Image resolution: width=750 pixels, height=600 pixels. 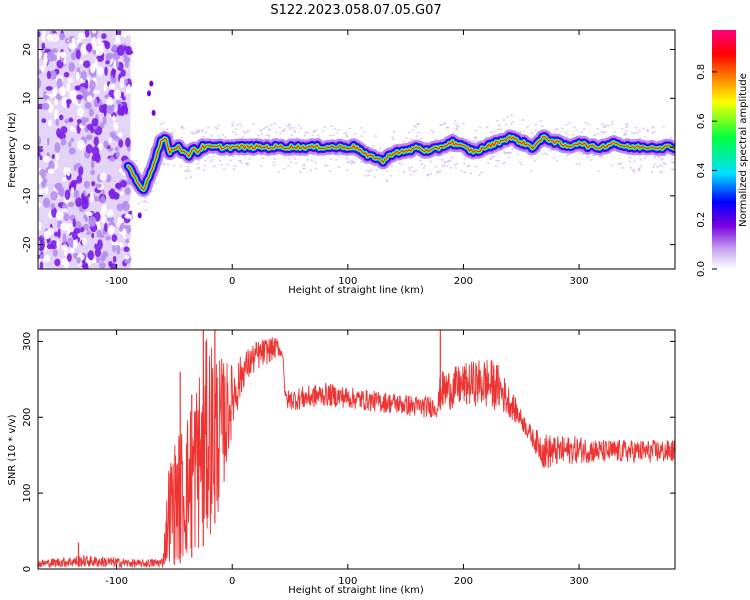 I want to click on spectrogram-x-tick-label: 300, so click(x=578, y=281).